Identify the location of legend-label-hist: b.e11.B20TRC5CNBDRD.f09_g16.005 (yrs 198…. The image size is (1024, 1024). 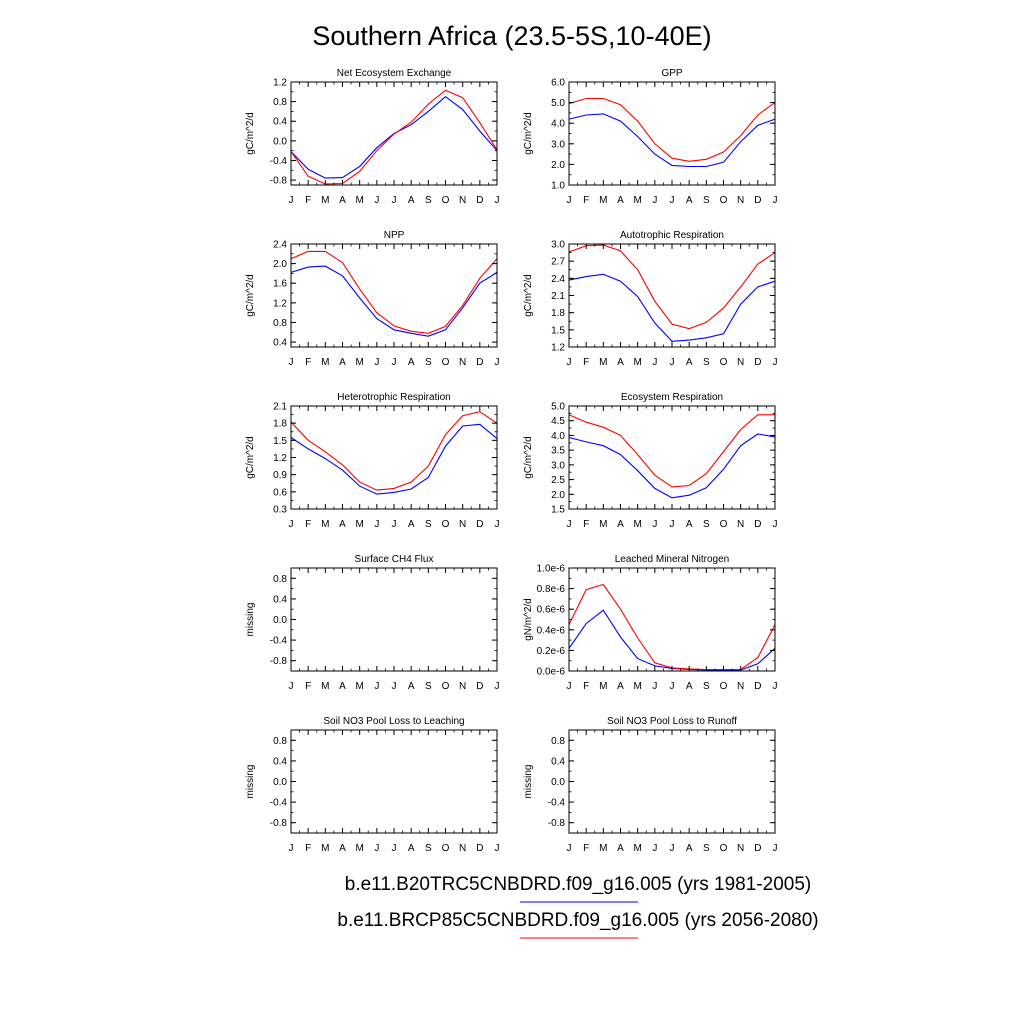
(578, 884).